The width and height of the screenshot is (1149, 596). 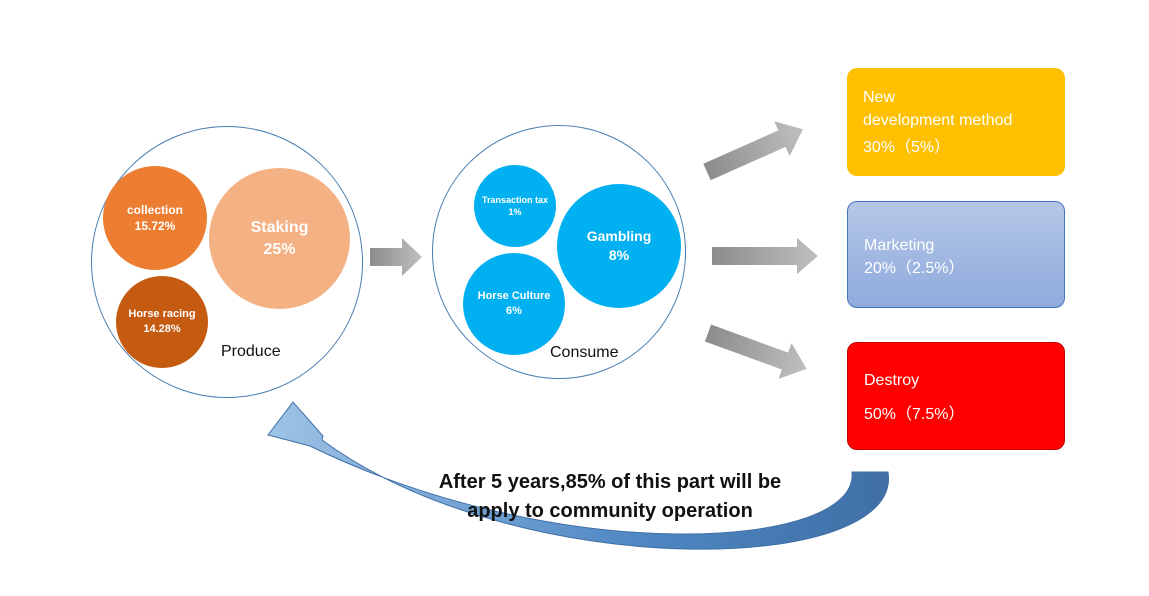 What do you see at coordinates (956, 380) in the screenshot?
I see `destroy-title: Destroy` at bounding box center [956, 380].